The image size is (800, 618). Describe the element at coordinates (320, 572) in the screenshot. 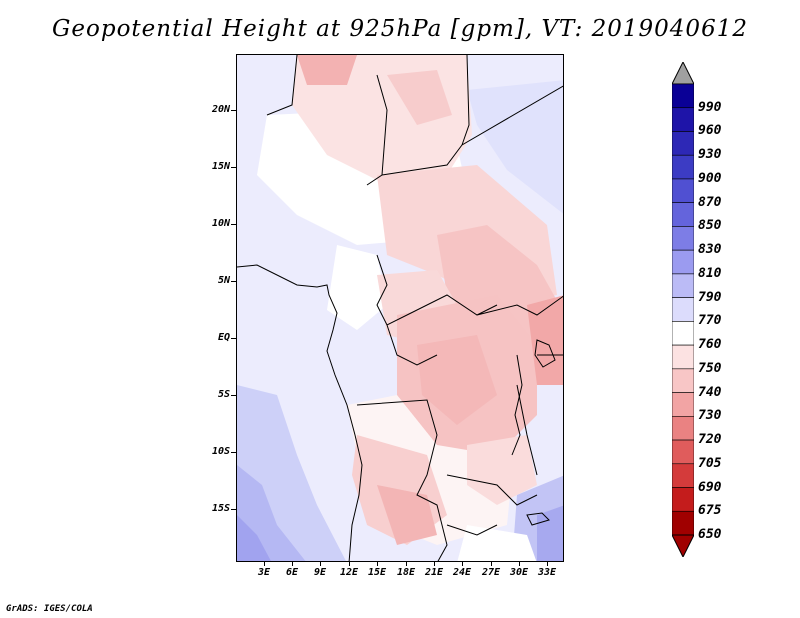

I see `lon-label-9e: 9E` at that location.